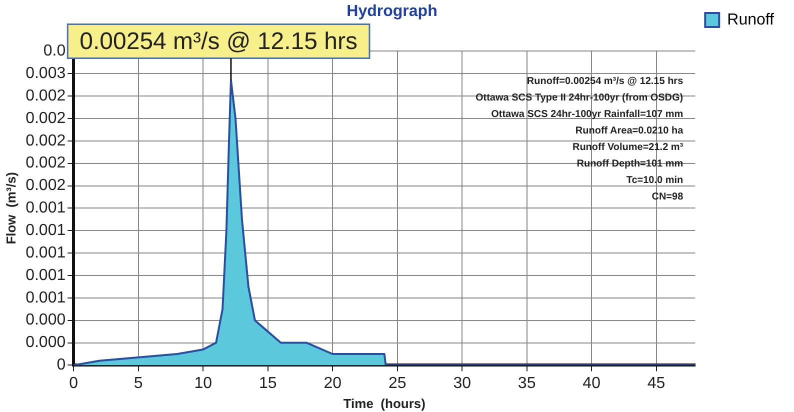 This screenshot has width=794, height=412. I want to click on x-tick-label: 0, so click(73, 383).